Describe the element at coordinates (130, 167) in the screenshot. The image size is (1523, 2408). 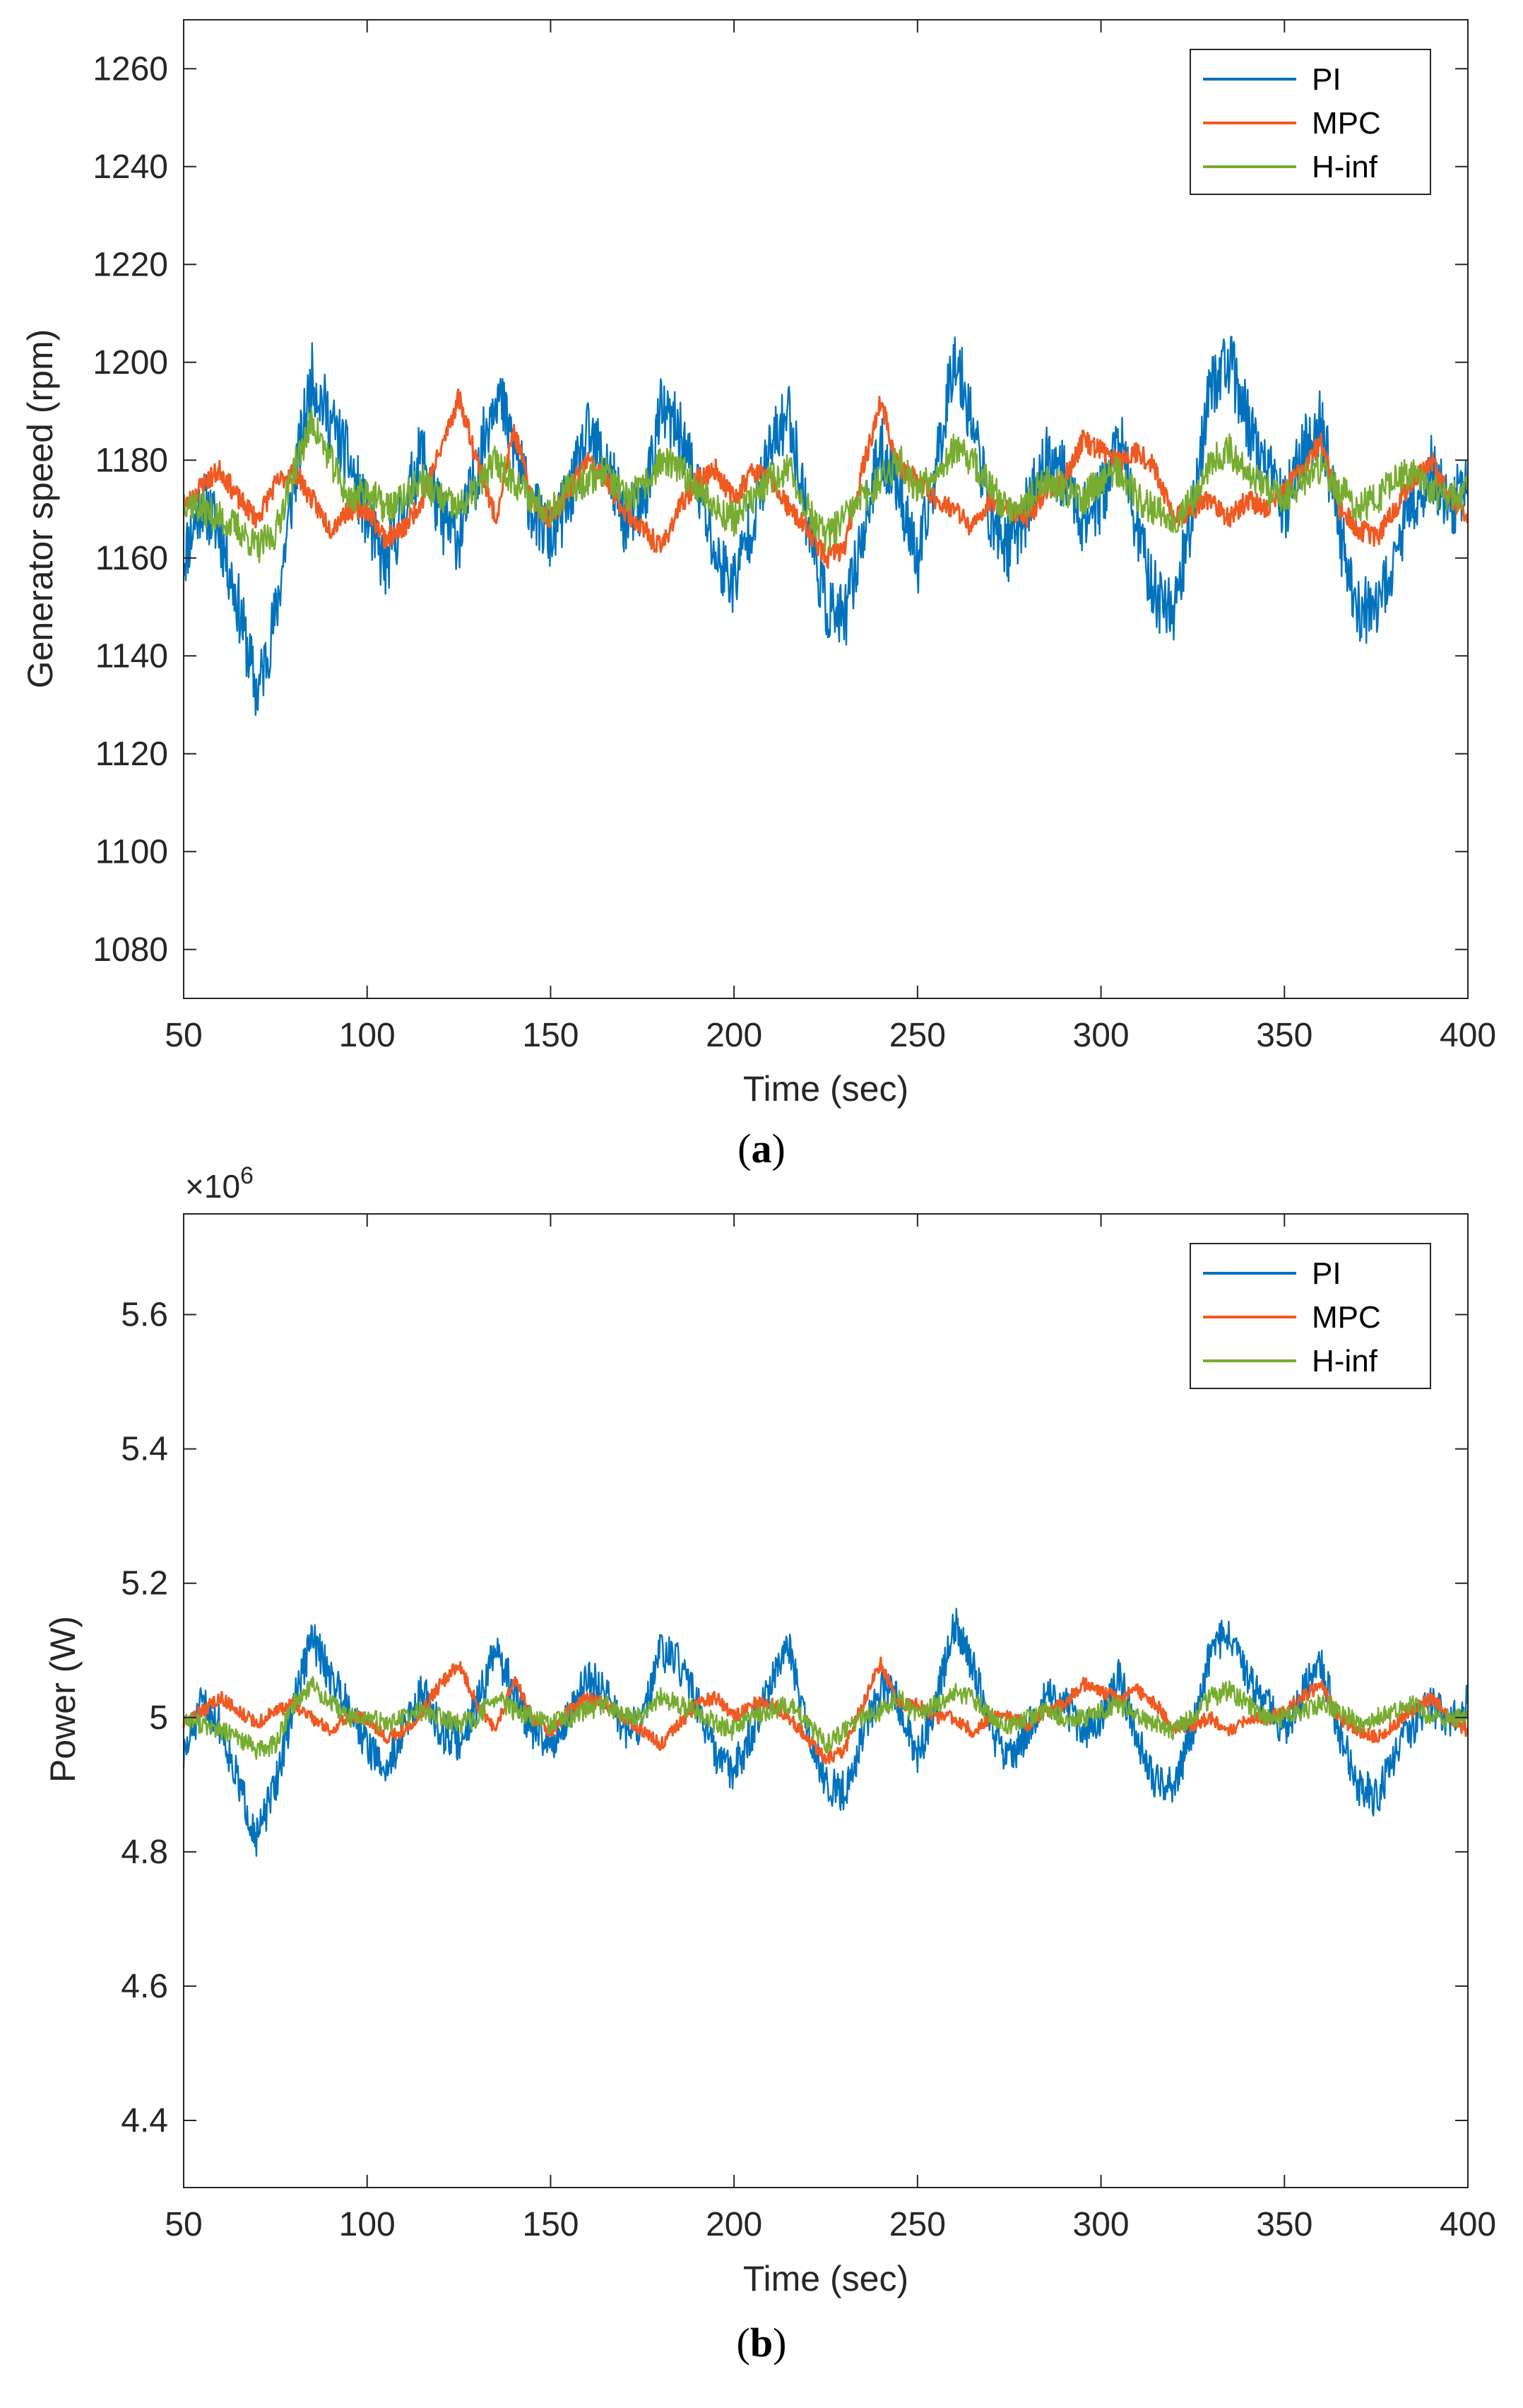
I see `y-tick-label: 1240` at that location.